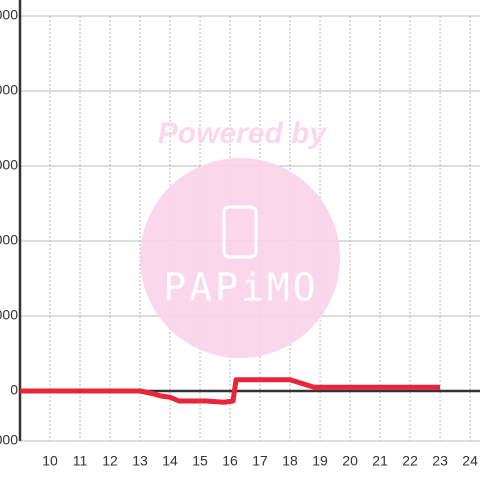  I want to click on x-tick-label: 11, so click(80, 461).